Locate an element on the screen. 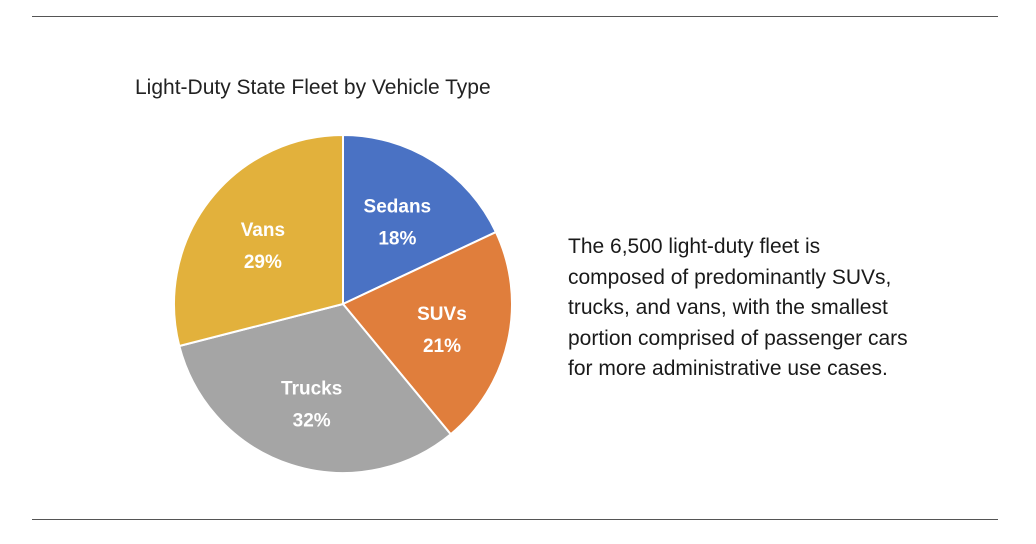  slice-value-label: 21% is located at coordinates (442, 346).